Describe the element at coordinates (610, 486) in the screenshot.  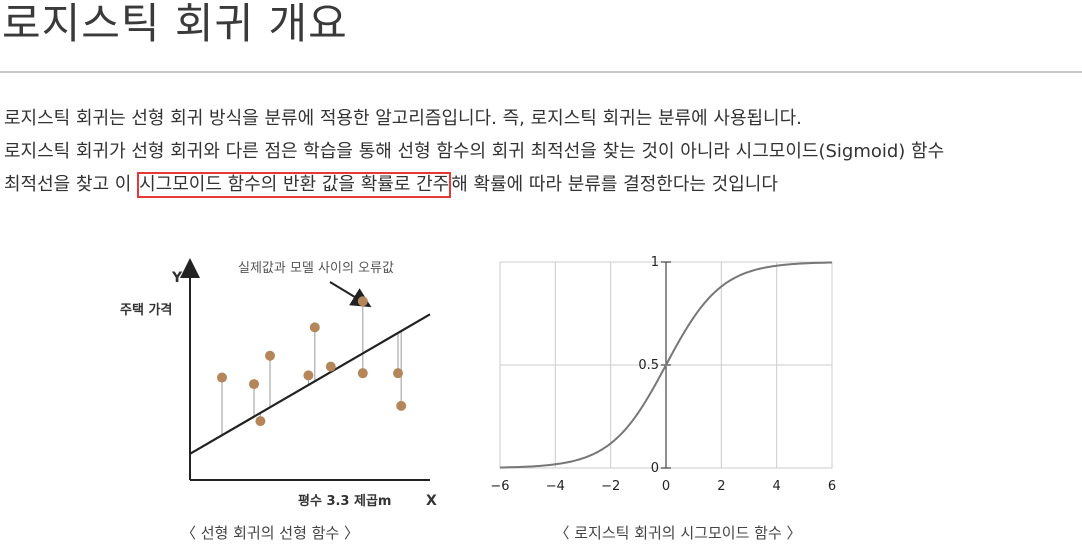
I see `x-tick-label: −2` at that location.